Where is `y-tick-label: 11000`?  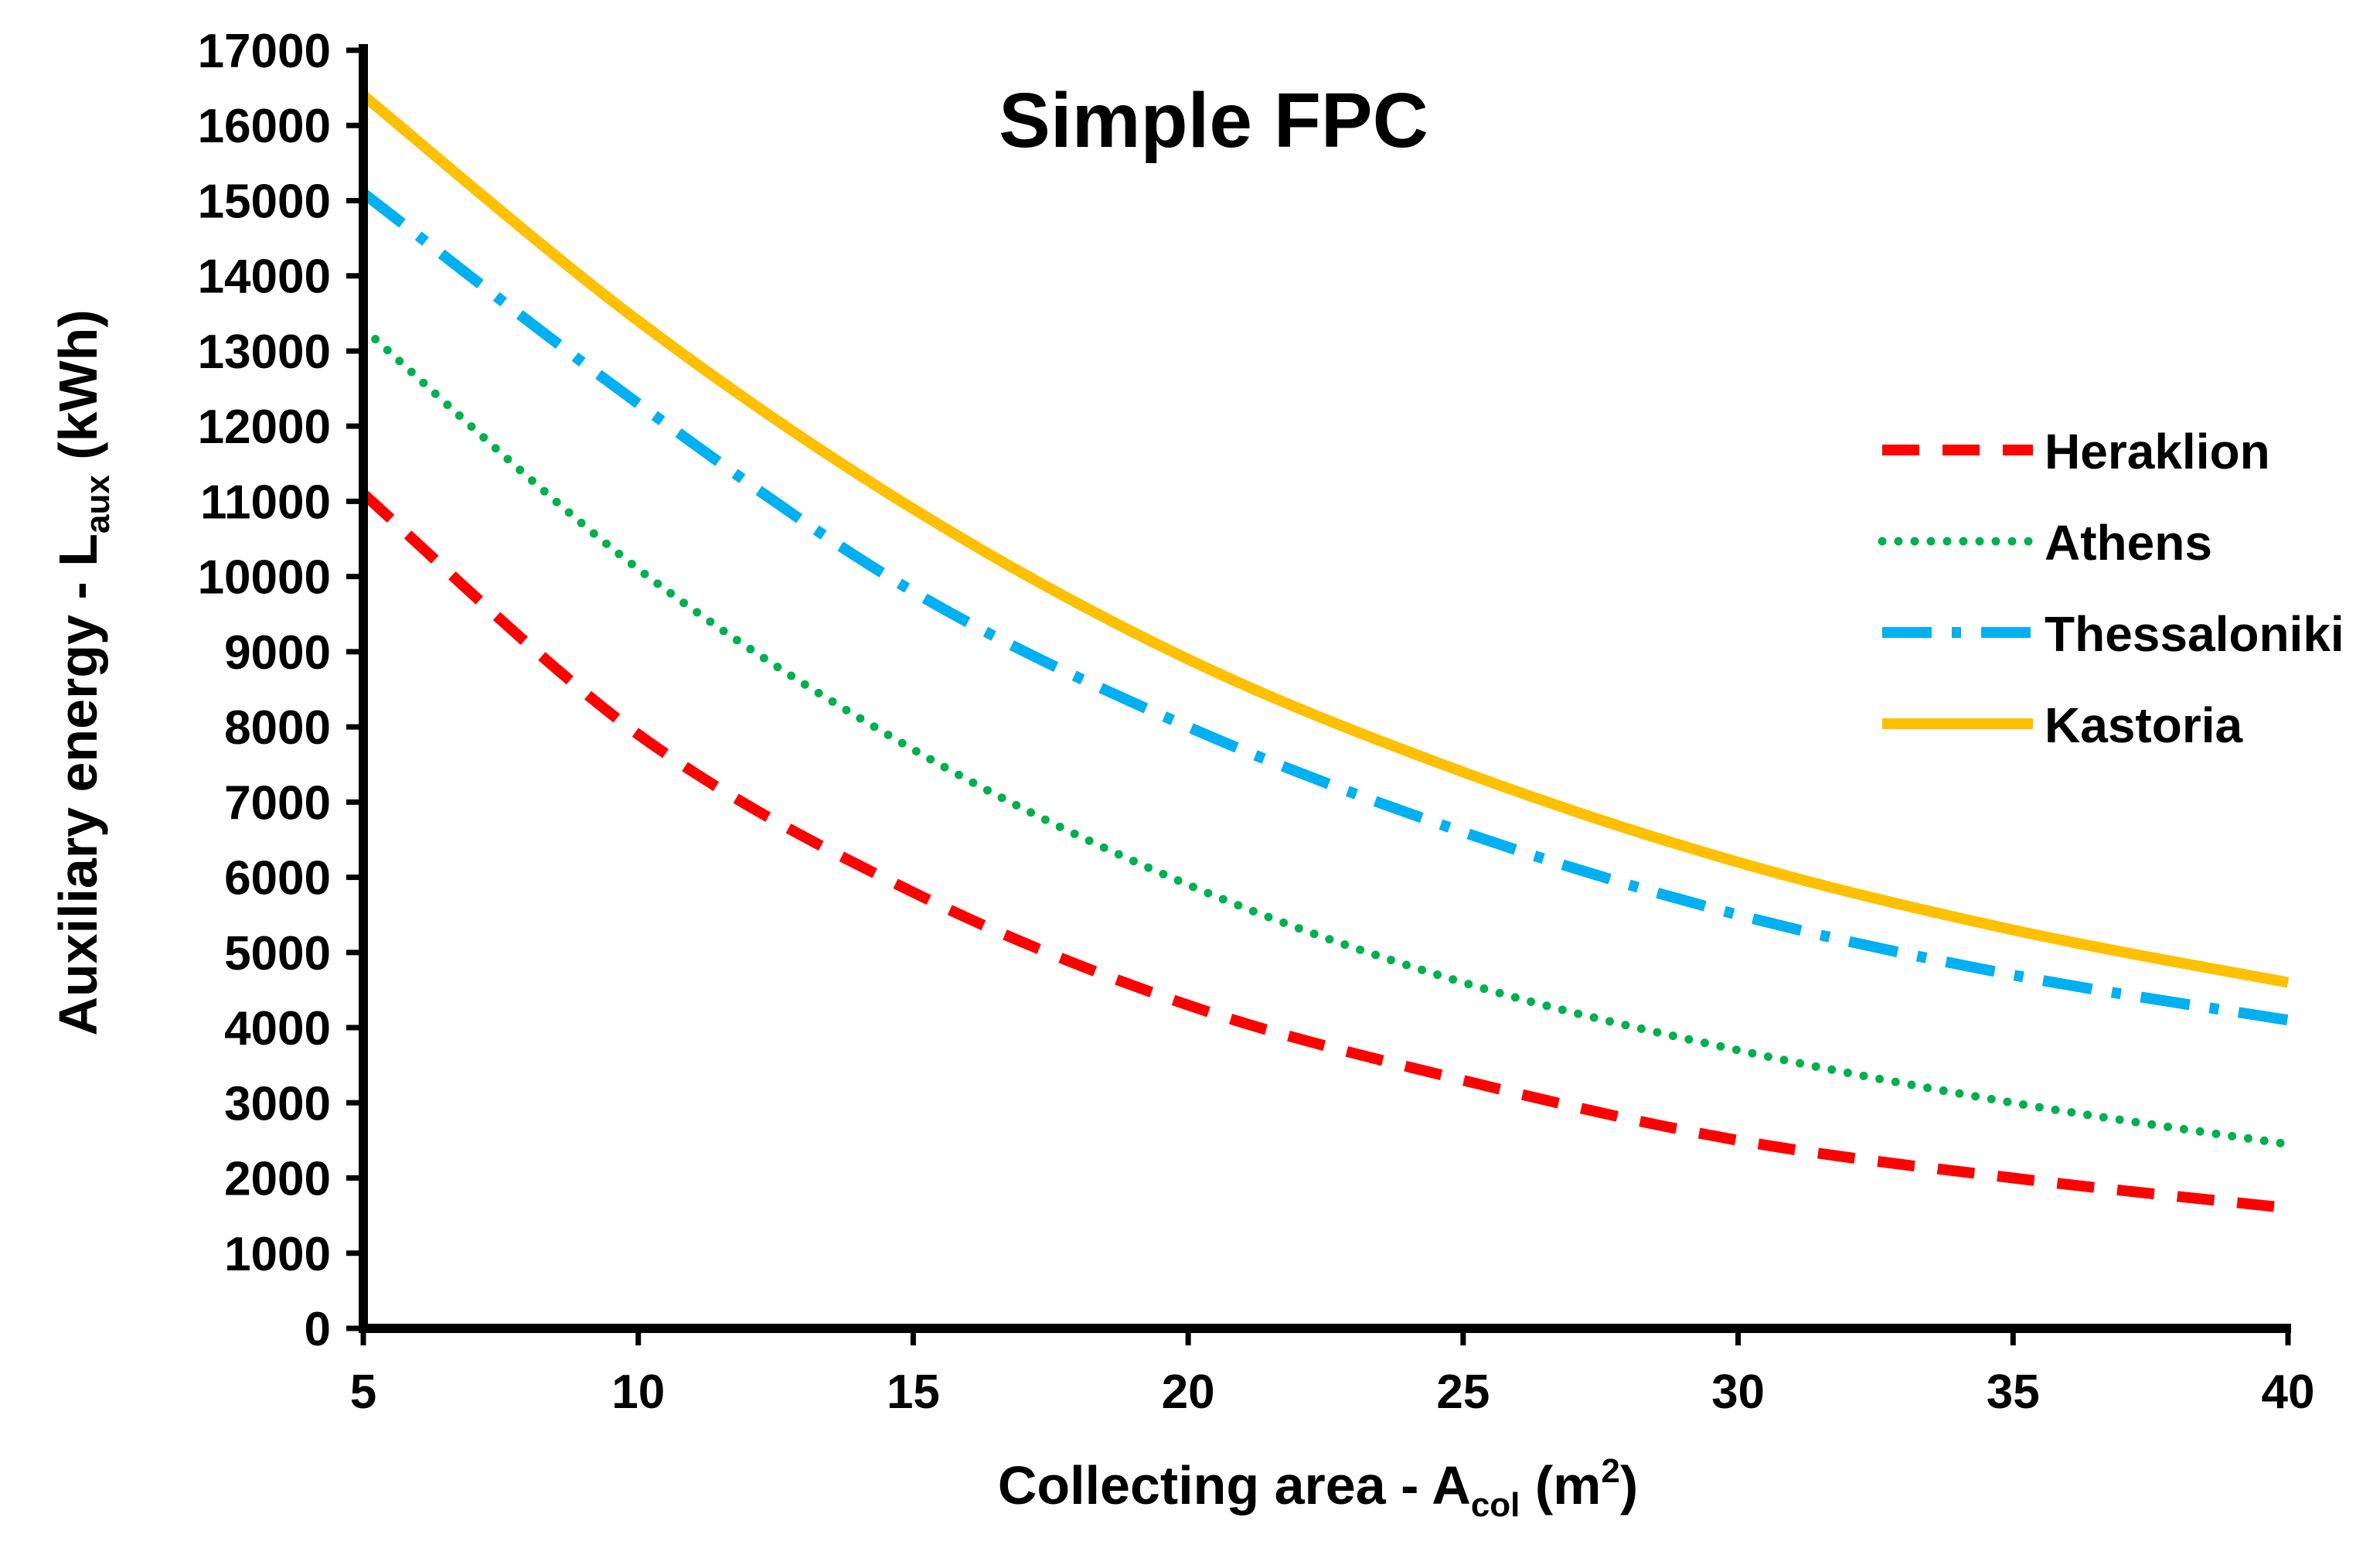
y-tick-label: 11000 is located at coordinates (265, 503).